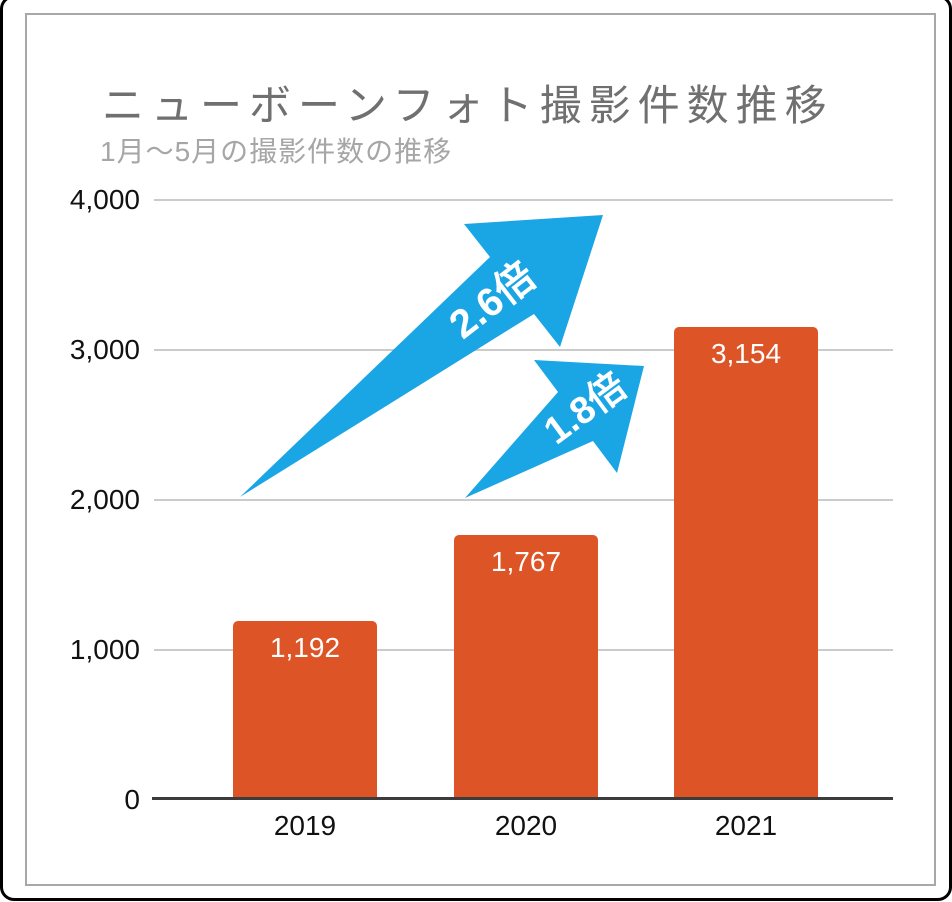  I want to click on x-axis-label-2020: 2020, so click(526, 825).